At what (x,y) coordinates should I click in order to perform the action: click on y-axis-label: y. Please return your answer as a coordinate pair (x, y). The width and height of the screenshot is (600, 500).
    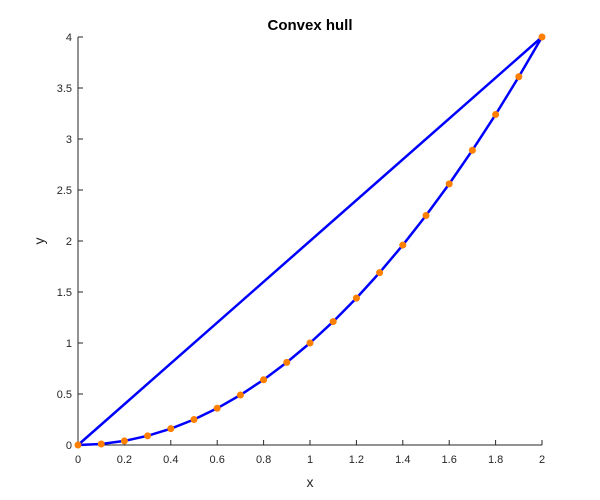
    Looking at the image, I should click on (39, 241).